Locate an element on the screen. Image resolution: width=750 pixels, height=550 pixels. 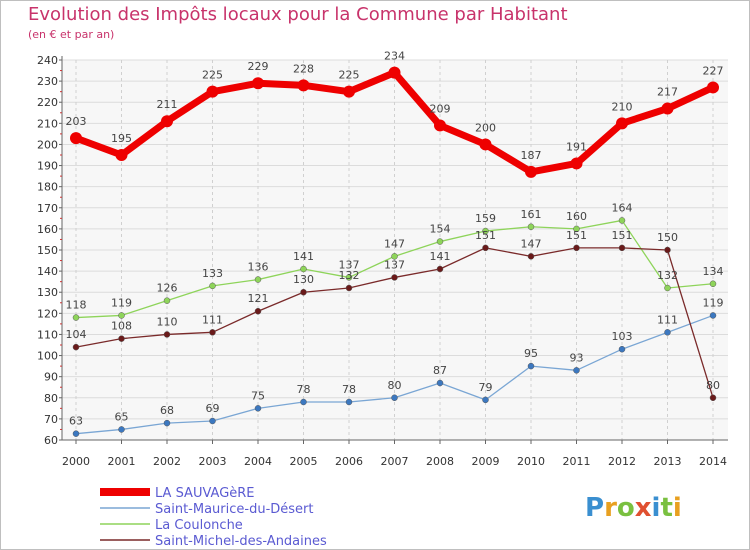
data-label: 191 is located at coordinates (576, 146).